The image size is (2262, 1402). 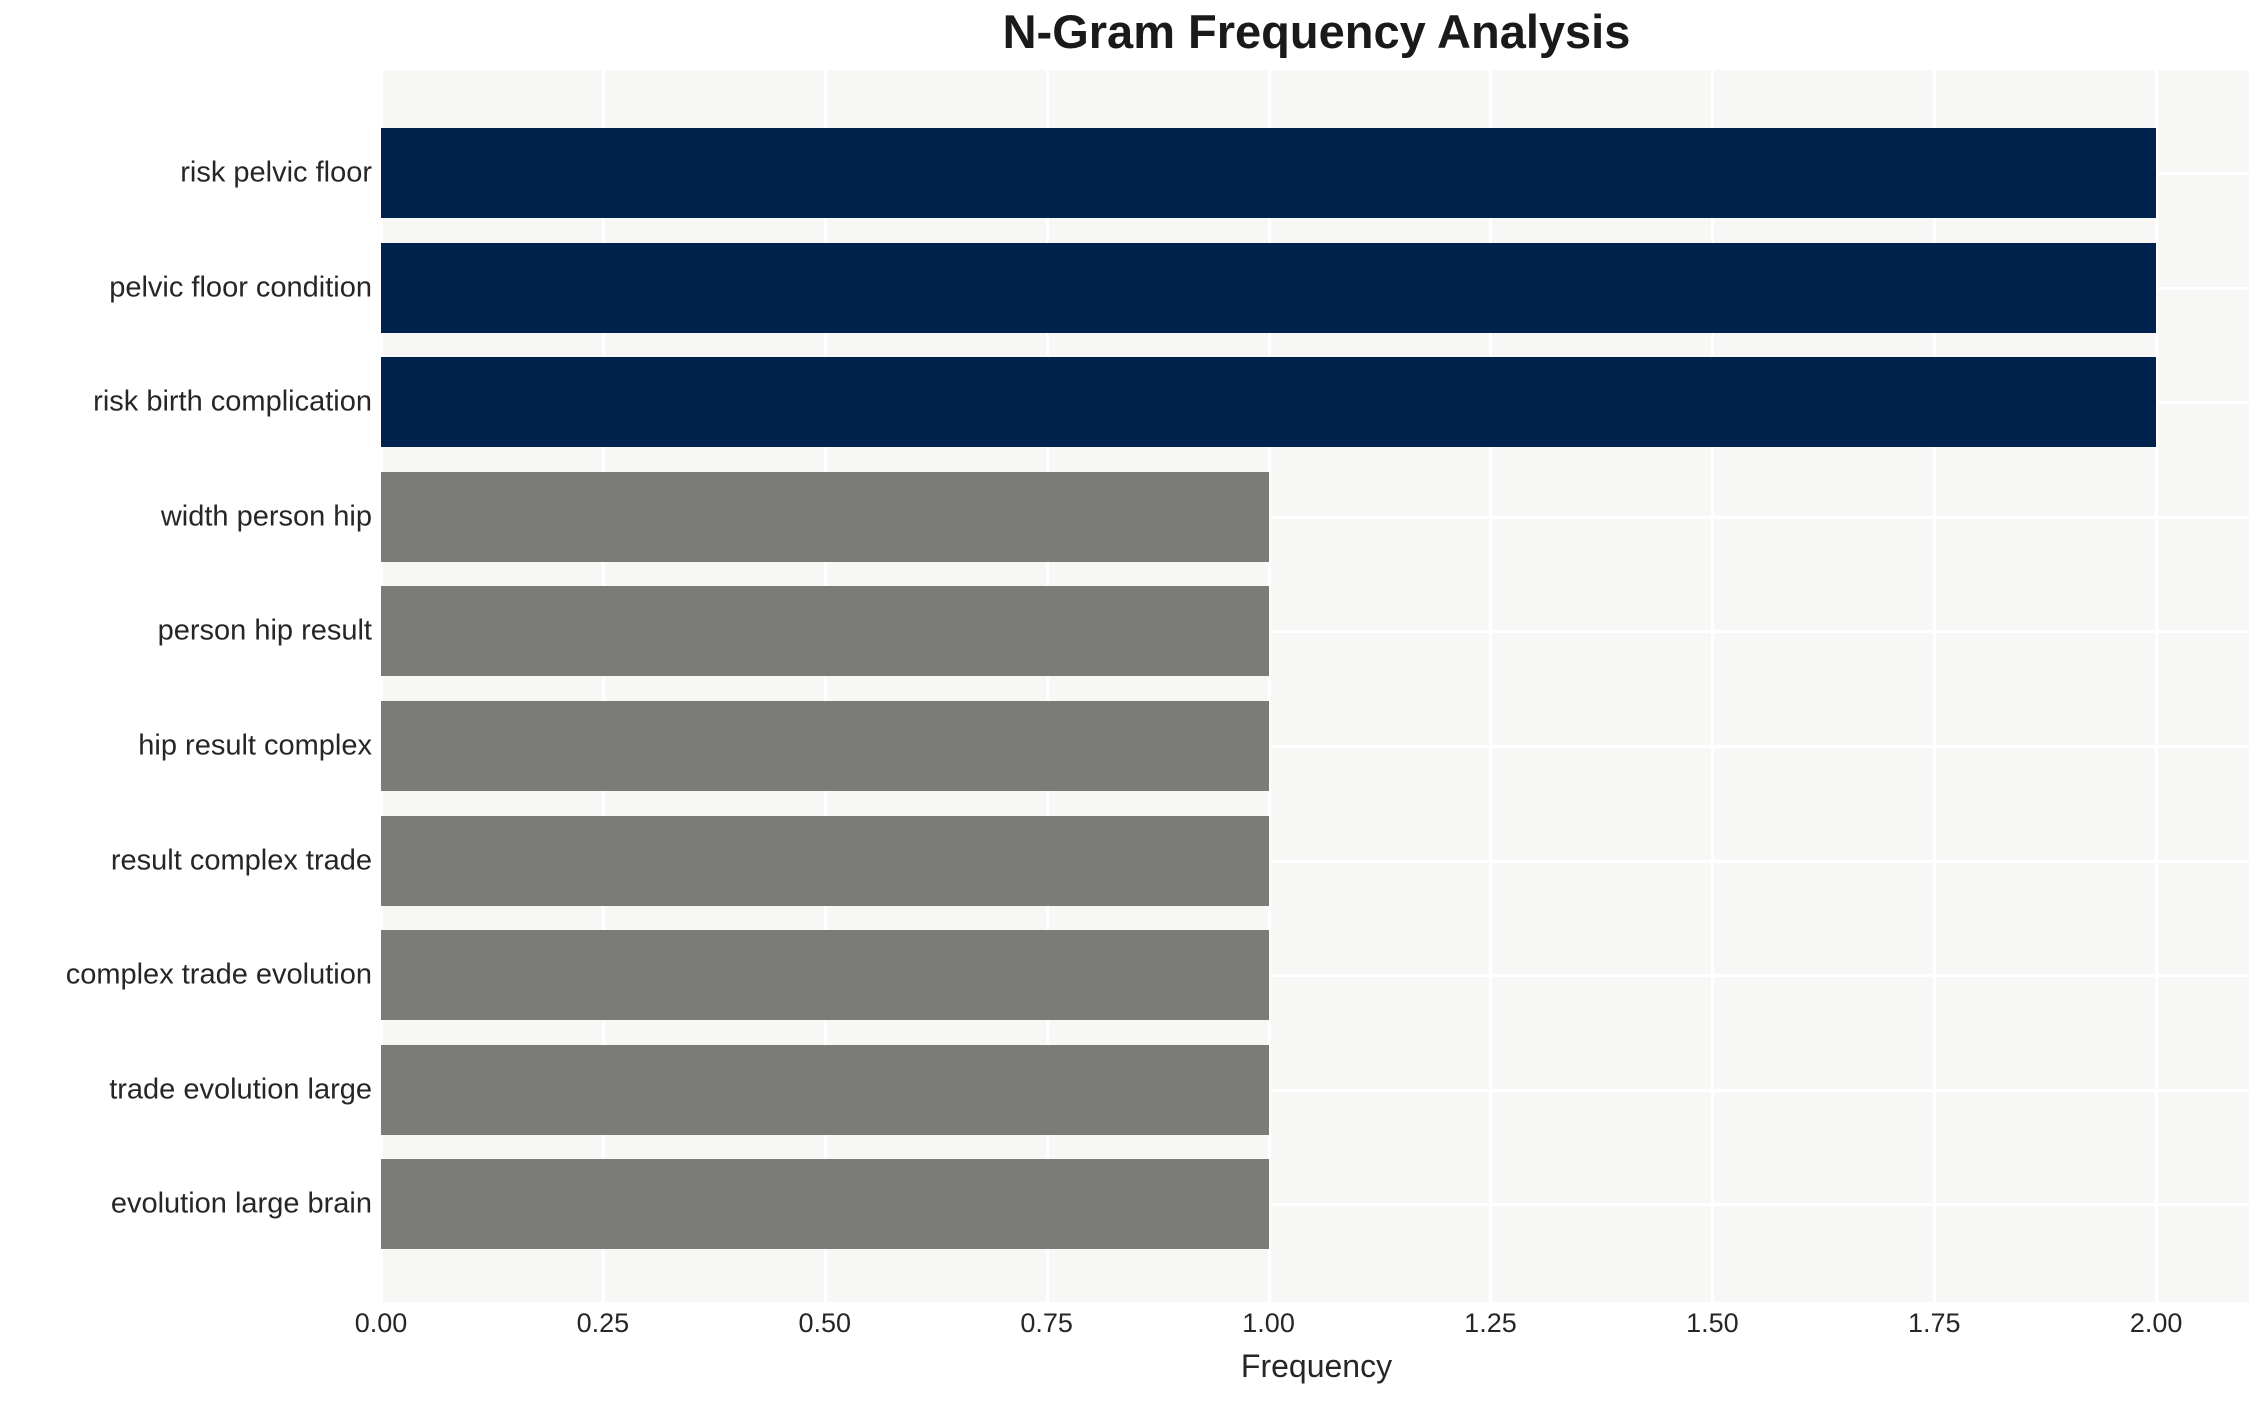 What do you see at coordinates (240, 287) in the screenshot?
I see `y-tick-label: pelvic floor condition` at bounding box center [240, 287].